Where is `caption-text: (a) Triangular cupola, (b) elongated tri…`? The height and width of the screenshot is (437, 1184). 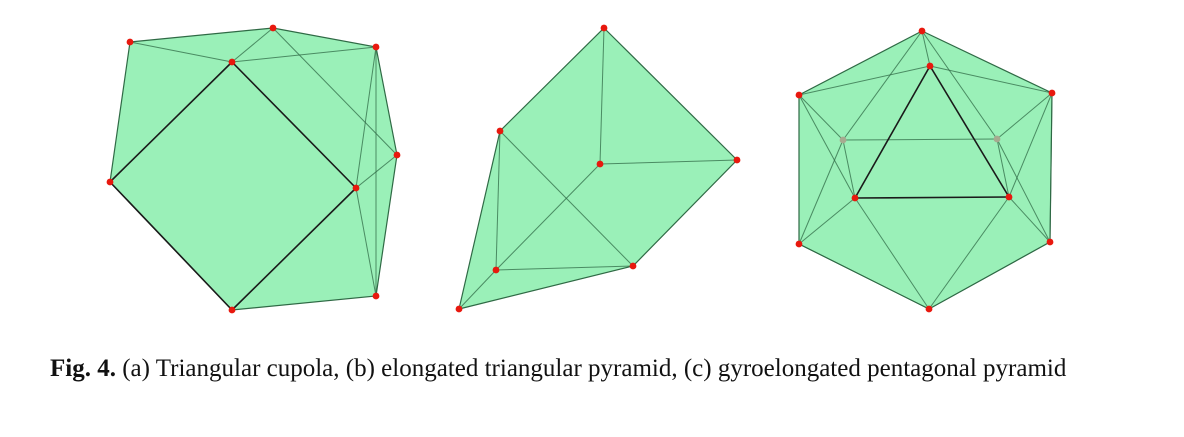 caption-text: (a) Triangular cupola, (b) elongated tri… is located at coordinates (591, 368).